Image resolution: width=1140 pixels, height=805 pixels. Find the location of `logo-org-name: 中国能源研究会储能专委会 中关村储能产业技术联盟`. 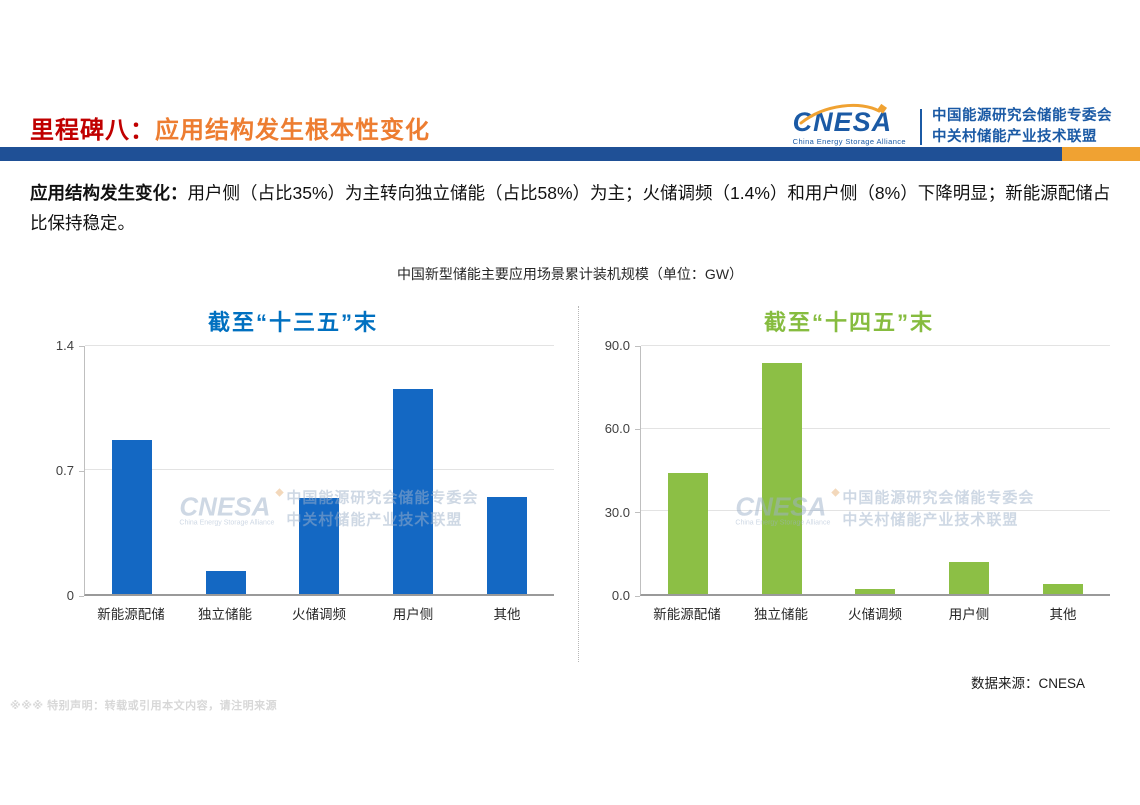

logo-org-name: 中国能源研究会储能专委会 中关村储能产业技术联盟 is located at coordinates (1022, 127).